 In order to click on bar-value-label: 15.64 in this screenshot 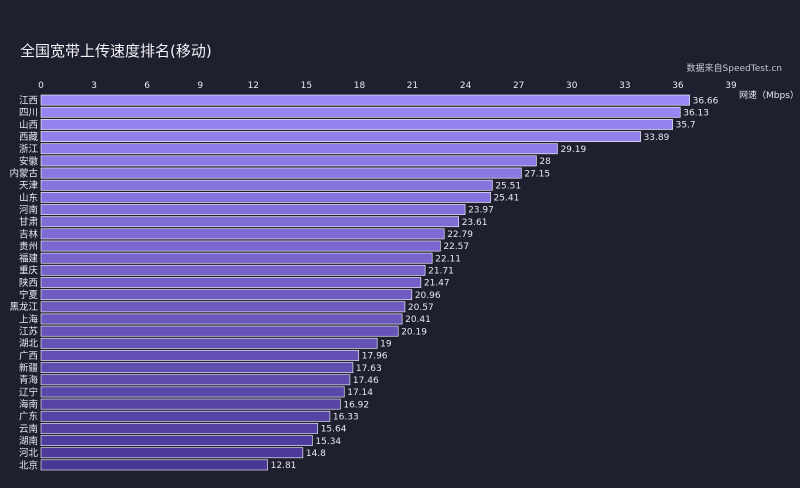, I will do `click(334, 430)`.